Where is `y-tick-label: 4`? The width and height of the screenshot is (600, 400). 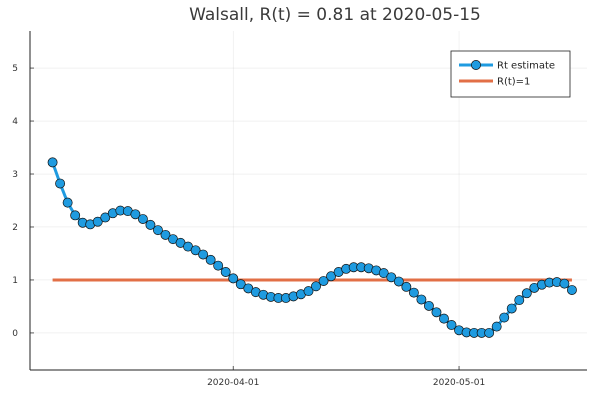 y-tick-label: 4 is located at coordinates (15, 122).